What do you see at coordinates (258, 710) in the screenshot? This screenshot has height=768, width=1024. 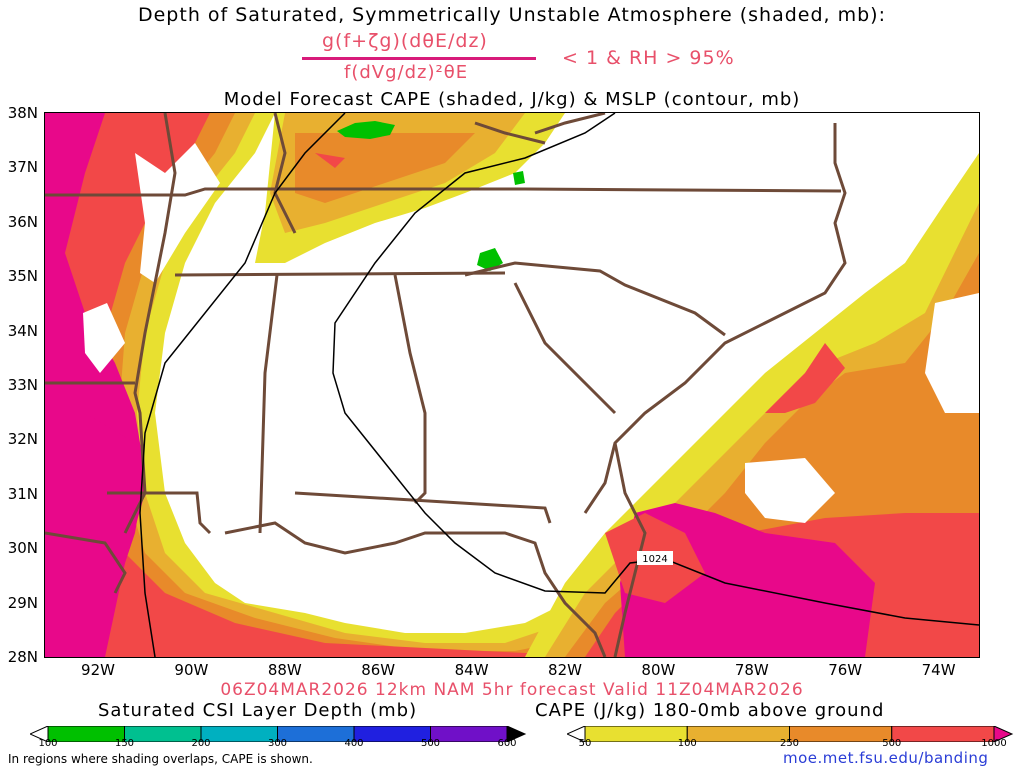 I see `csi-colorbar-title: Saturated CSI Layer Depth (mb)` at bounding box center [258, 710].